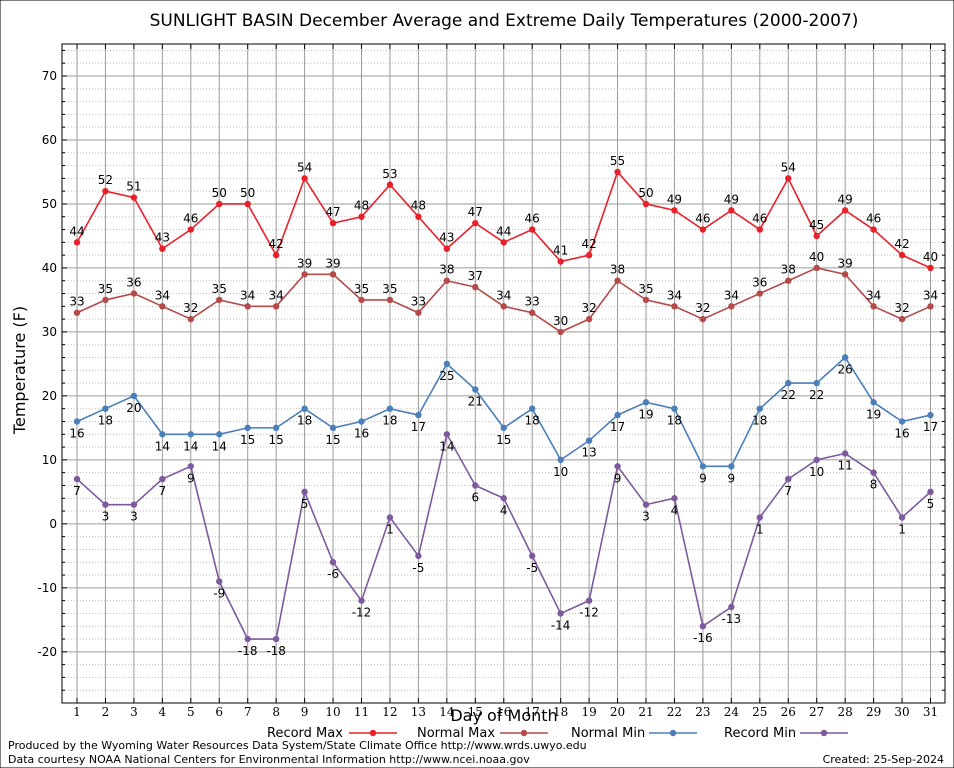 The height and width of the screenshot is (768, 954). What do you see at coordinates (475, 497) in the screenshot?
I see `data-label-record-min: 6` at bounding box center [475, 497].